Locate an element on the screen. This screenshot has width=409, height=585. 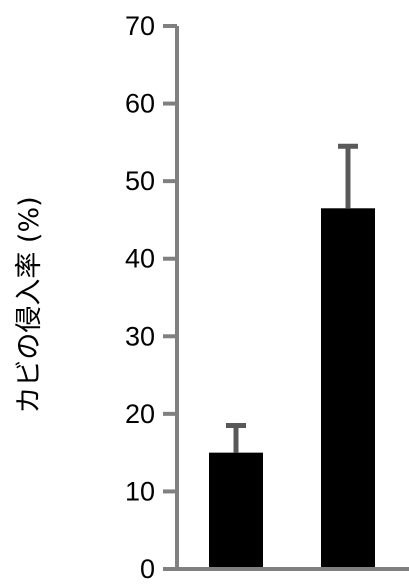
y-tick-label: 50 is located at coordinates (140, 181).